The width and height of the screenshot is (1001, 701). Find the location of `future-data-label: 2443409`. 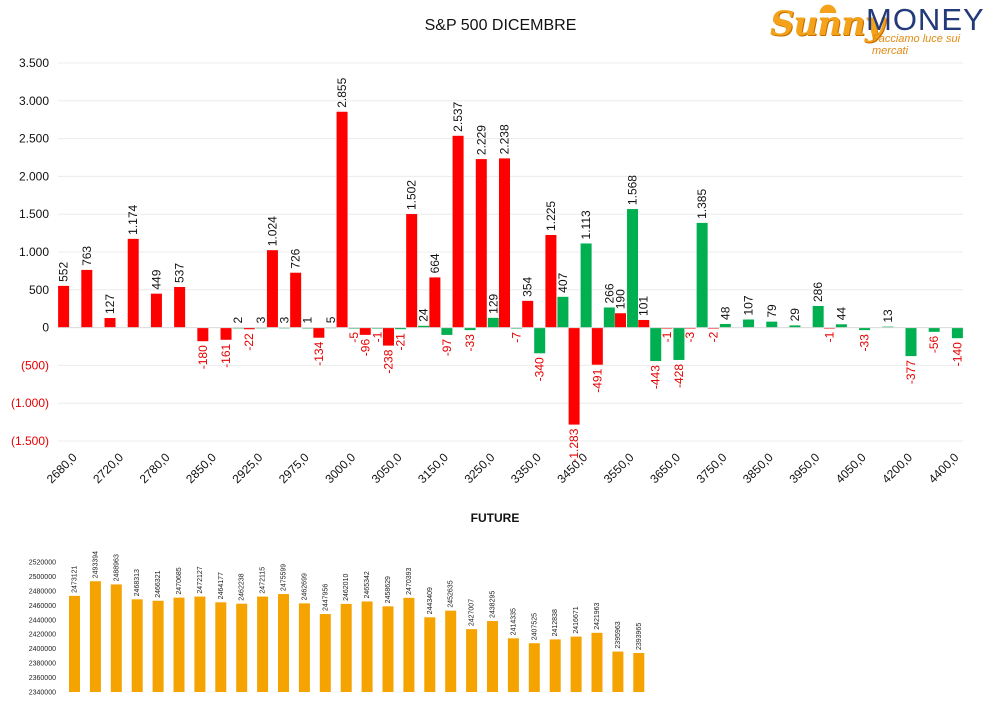

future-data-label: 2443409 is located at coordinates (430, 600).